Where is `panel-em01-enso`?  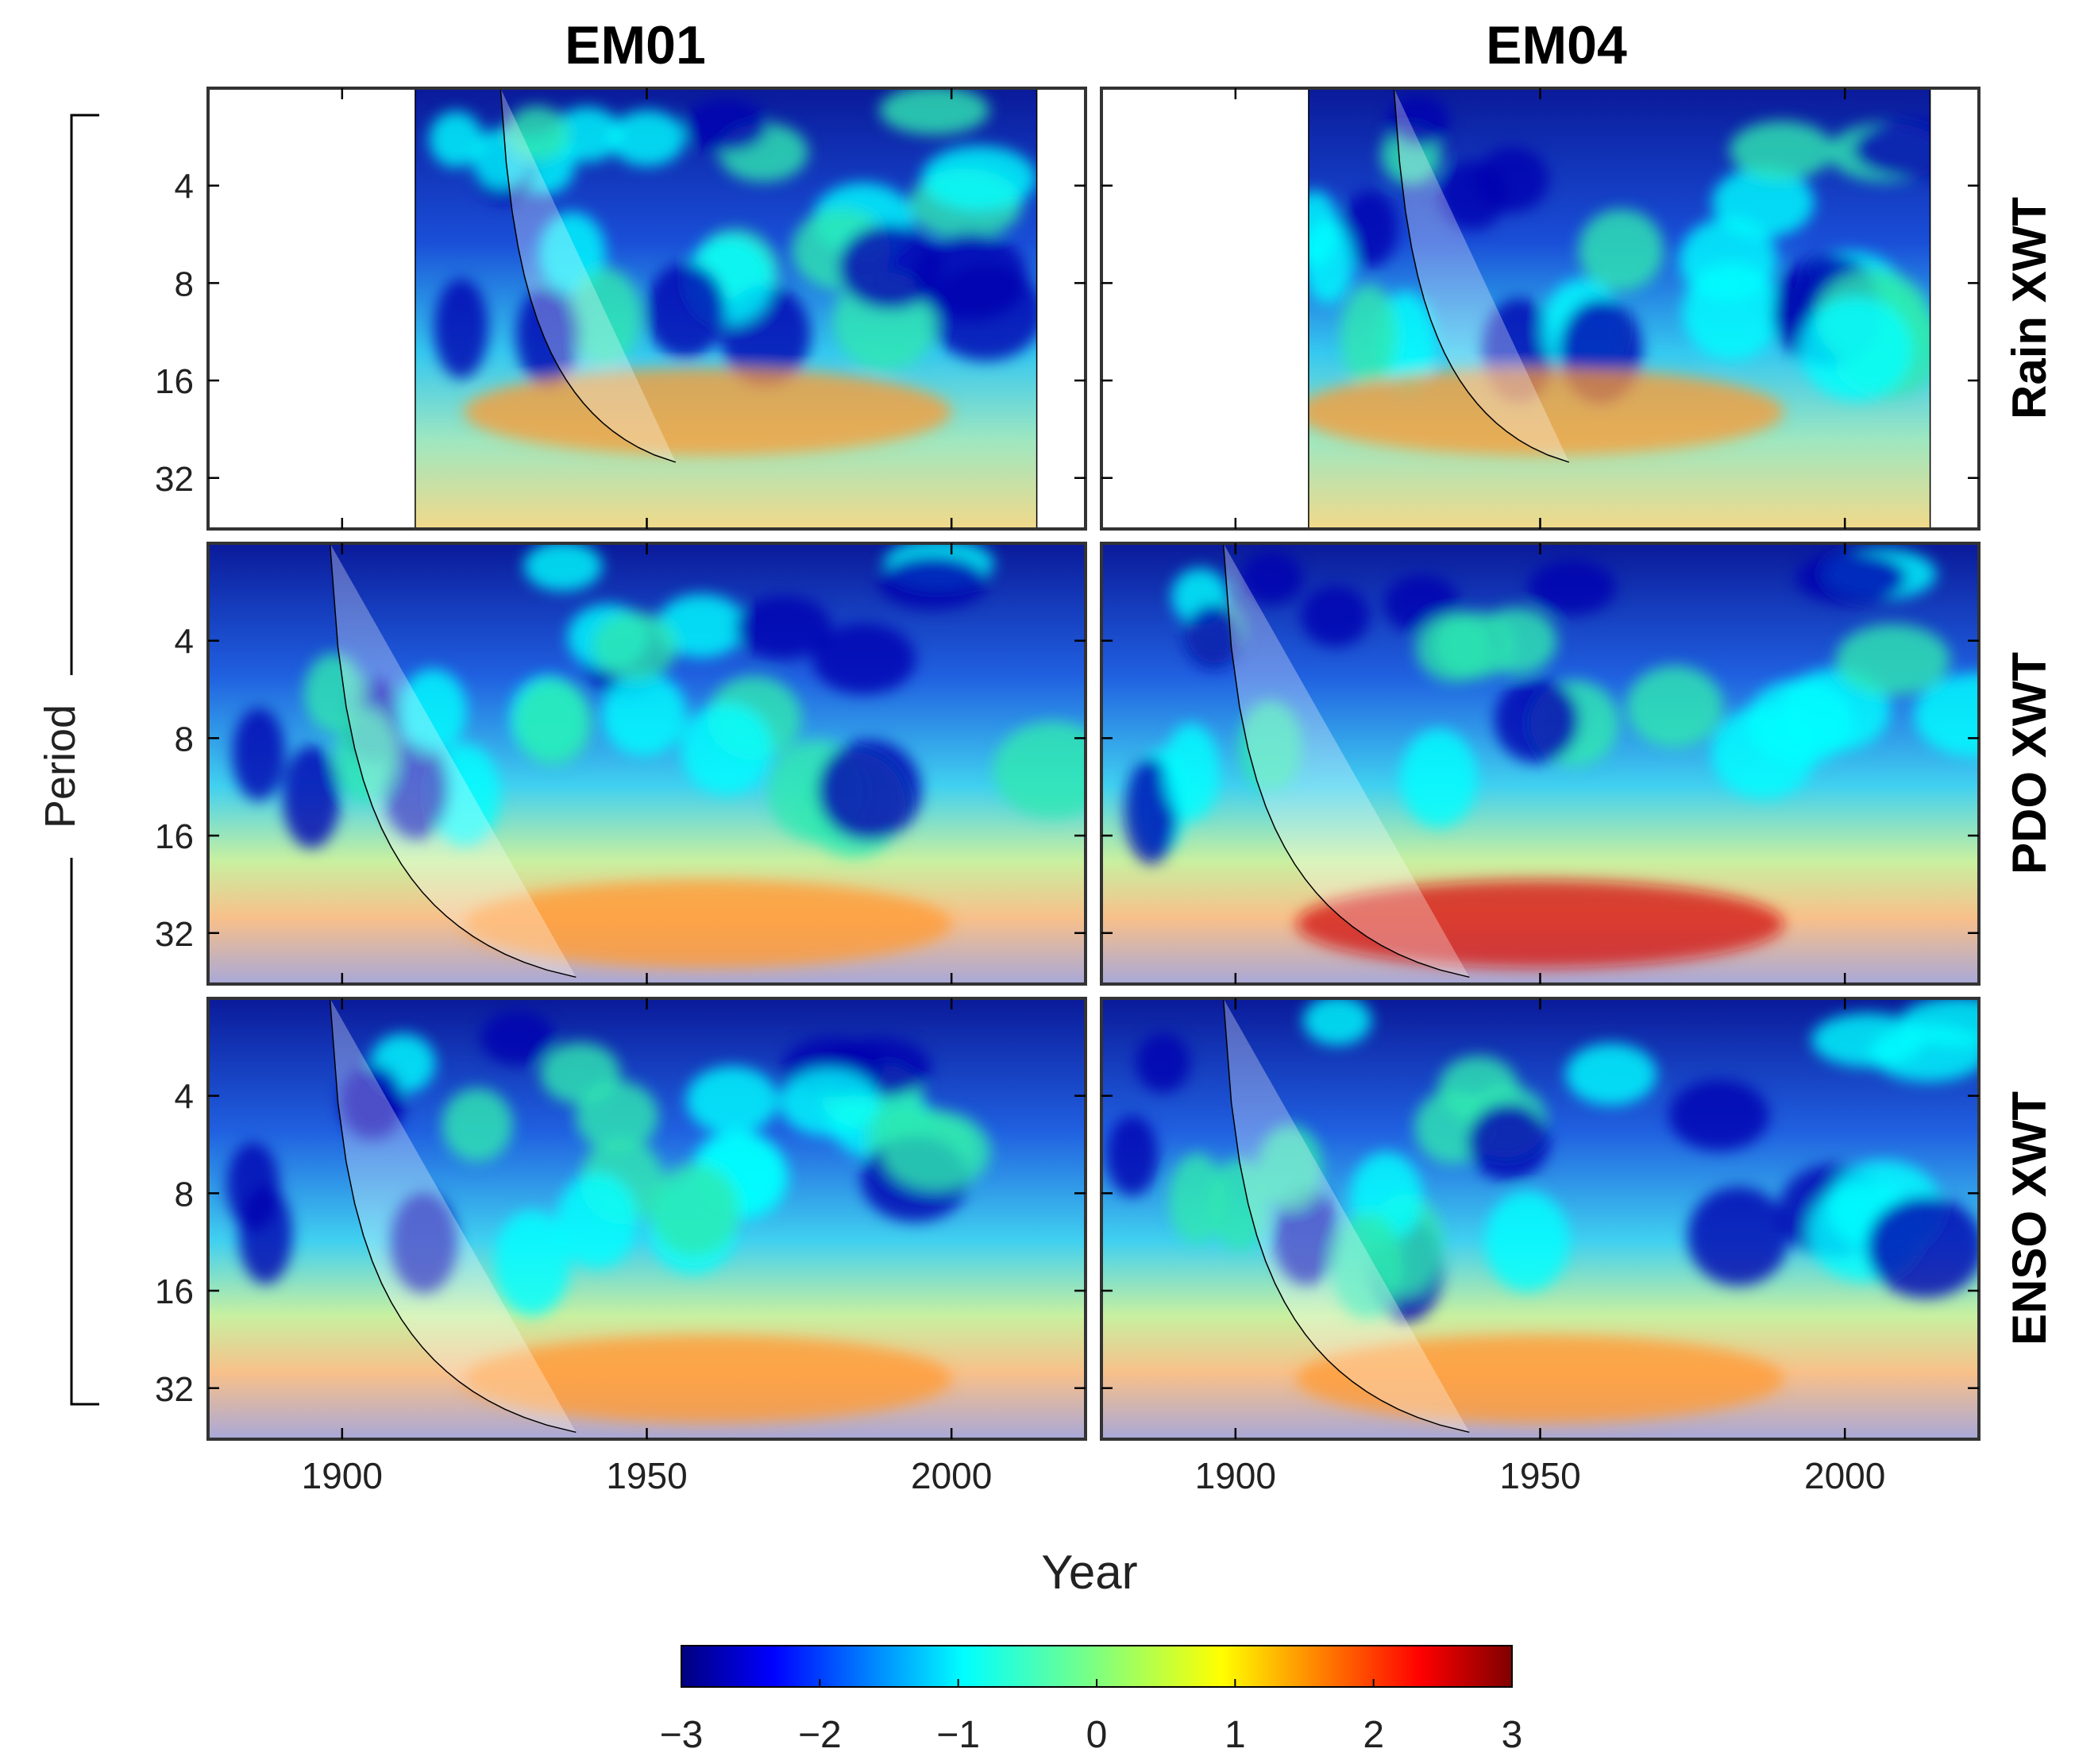 panel-em01-enso is located at coordinates (646, 1219).